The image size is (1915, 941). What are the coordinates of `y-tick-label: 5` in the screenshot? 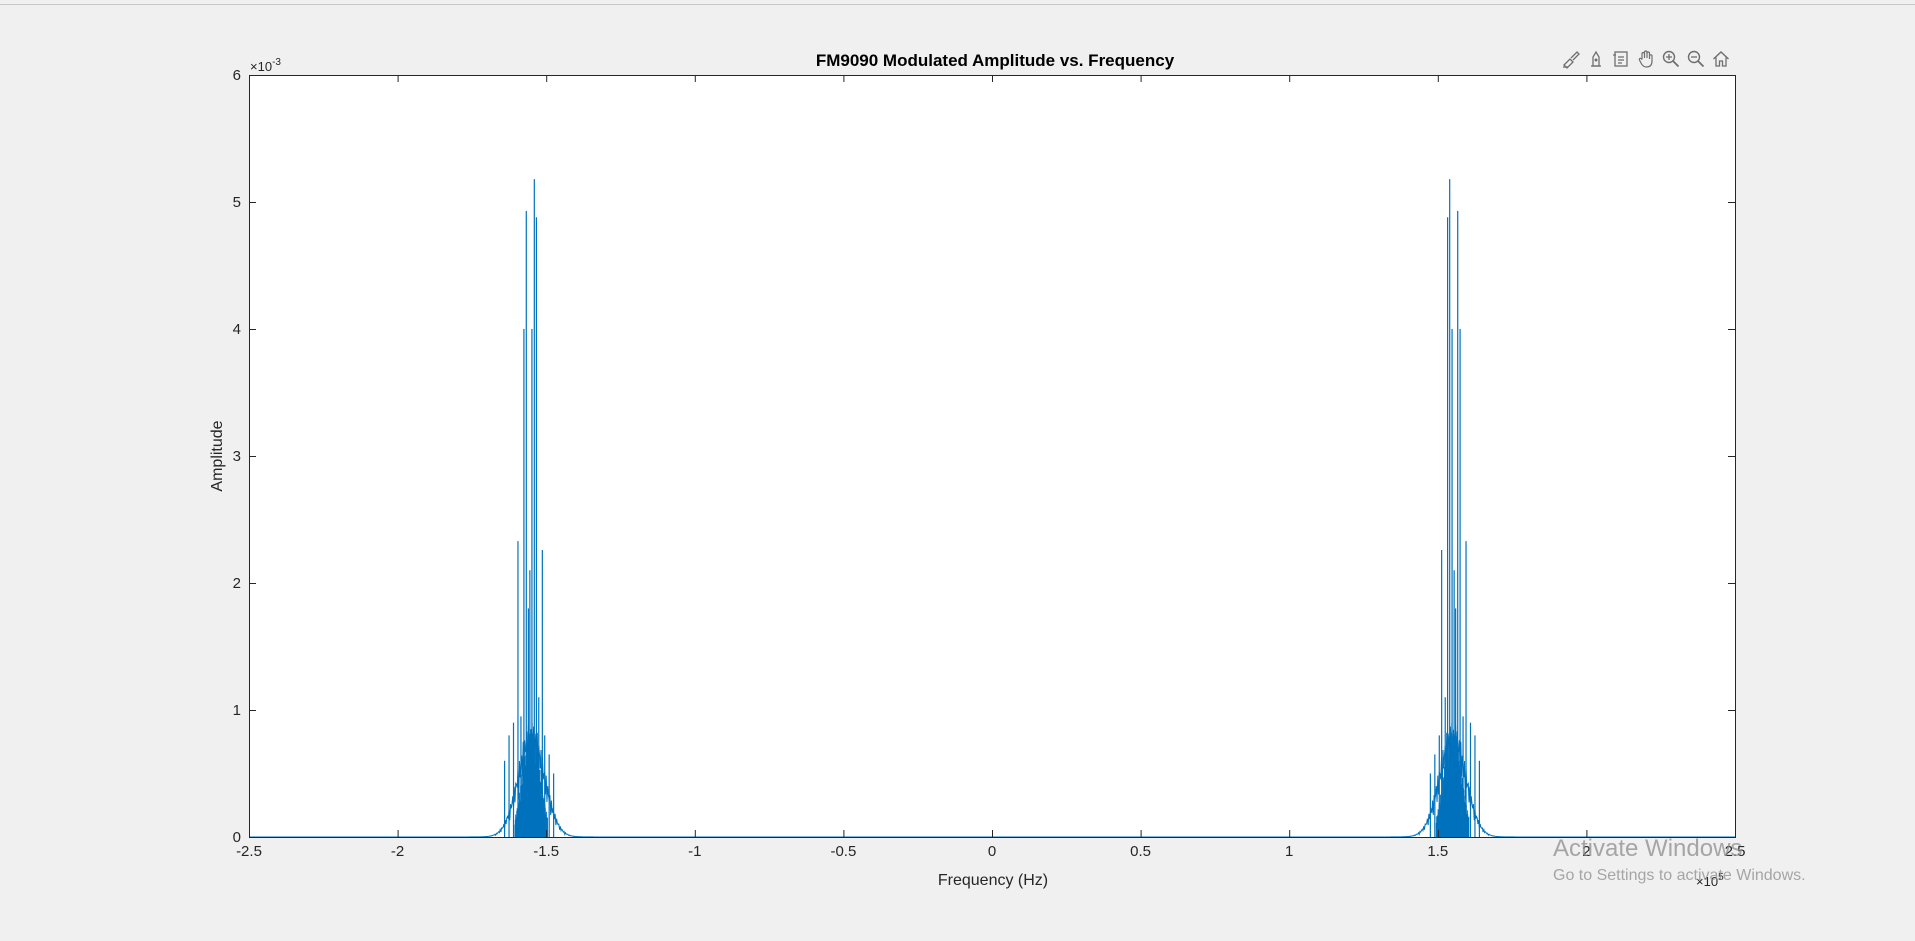 It's located at (237, 202).